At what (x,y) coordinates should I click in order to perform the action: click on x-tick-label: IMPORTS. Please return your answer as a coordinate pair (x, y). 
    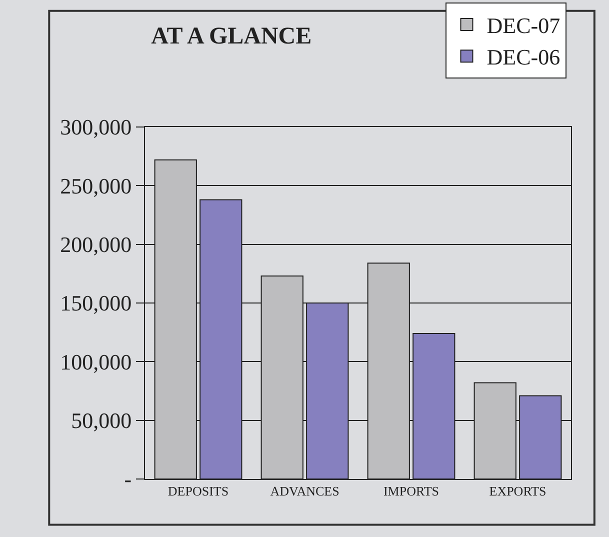
    Looking at the image, I should click on (411, 491).